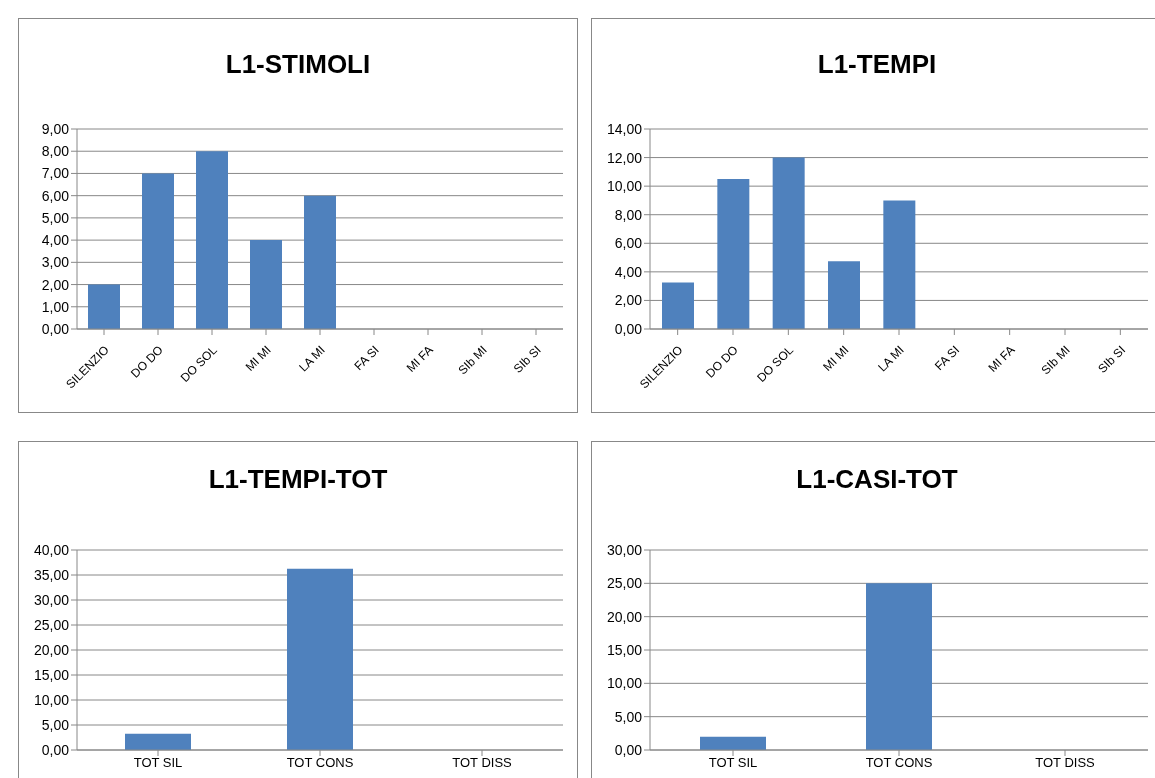  I want to click on y-tick-label: 35,00, so click(51, 574).